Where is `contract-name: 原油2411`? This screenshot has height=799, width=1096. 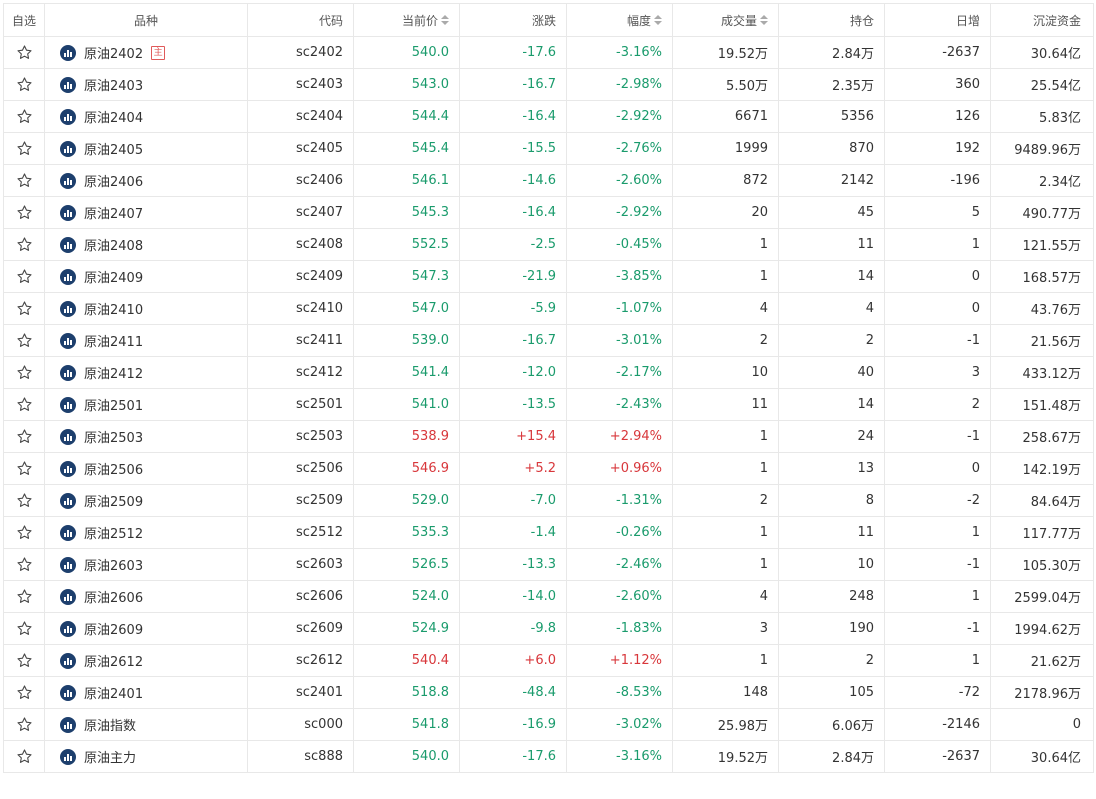
contract-name: 原油2411 is located at coordinates (114, 342).